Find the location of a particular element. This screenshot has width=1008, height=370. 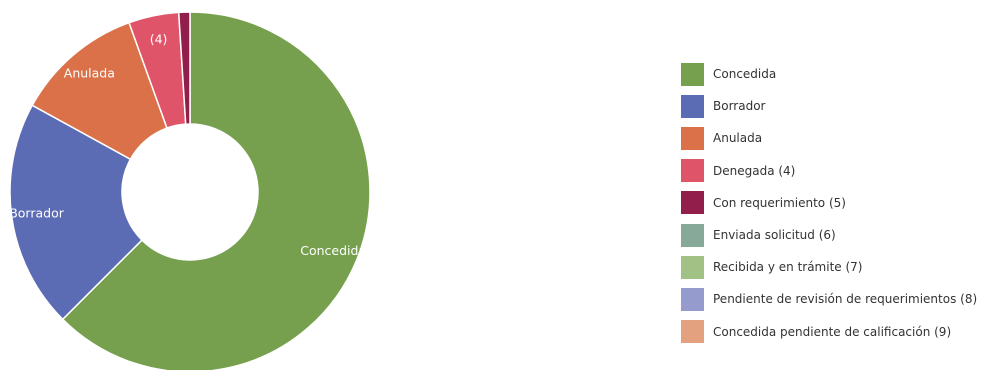

legend-item-1: Borrador is located at coordinates (829, 106).